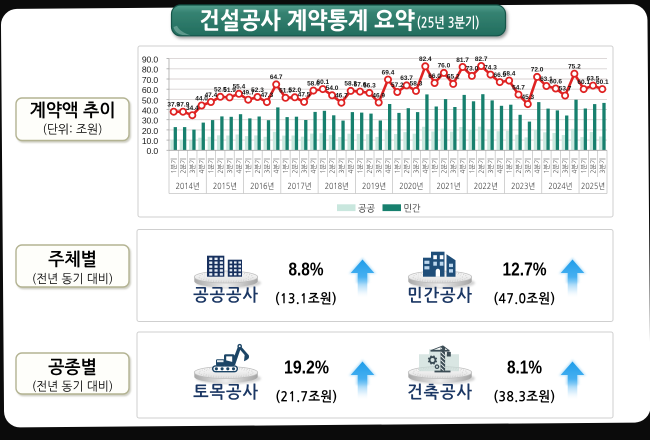  What do you see at coordinates (306, 368) in the screenshot?
I see `svg-text: 19.2%` at bounding box center [306, 368].